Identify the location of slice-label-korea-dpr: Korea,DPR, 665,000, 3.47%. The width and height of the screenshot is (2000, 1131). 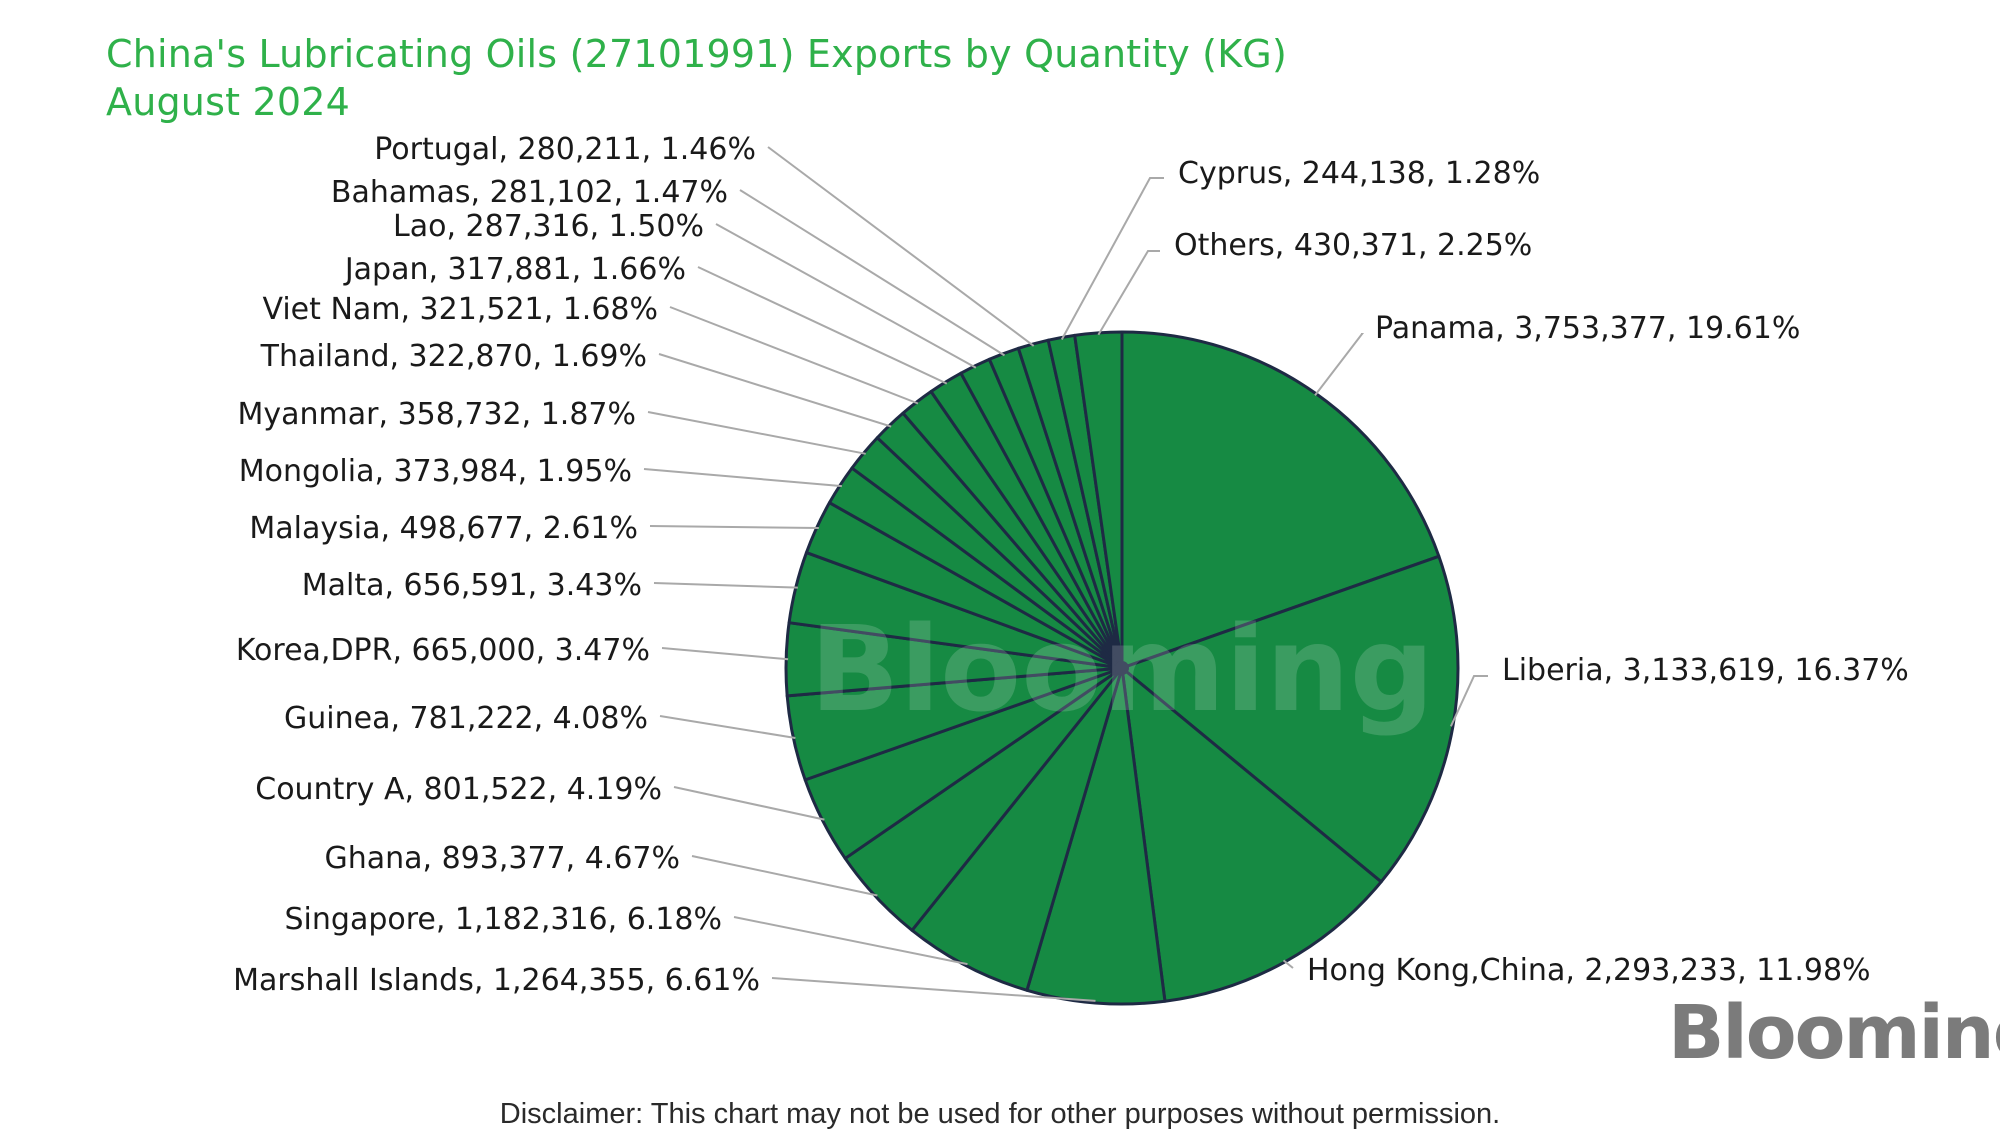
(443, 650).